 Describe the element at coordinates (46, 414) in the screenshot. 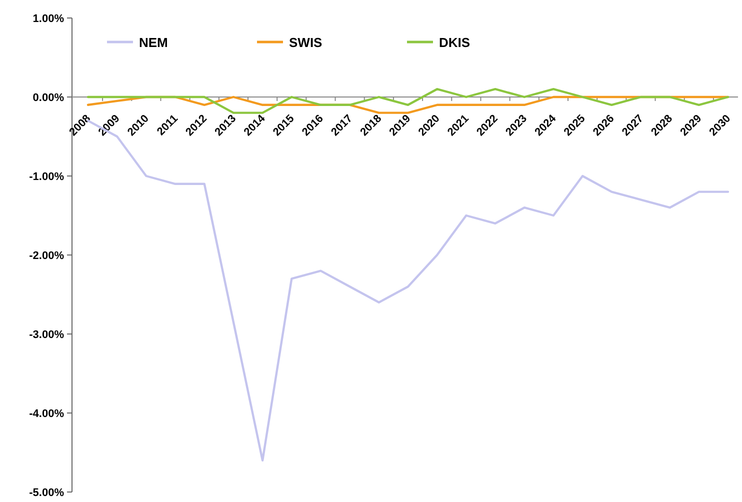

I see `y-tick-label: -4.00%` at that location.